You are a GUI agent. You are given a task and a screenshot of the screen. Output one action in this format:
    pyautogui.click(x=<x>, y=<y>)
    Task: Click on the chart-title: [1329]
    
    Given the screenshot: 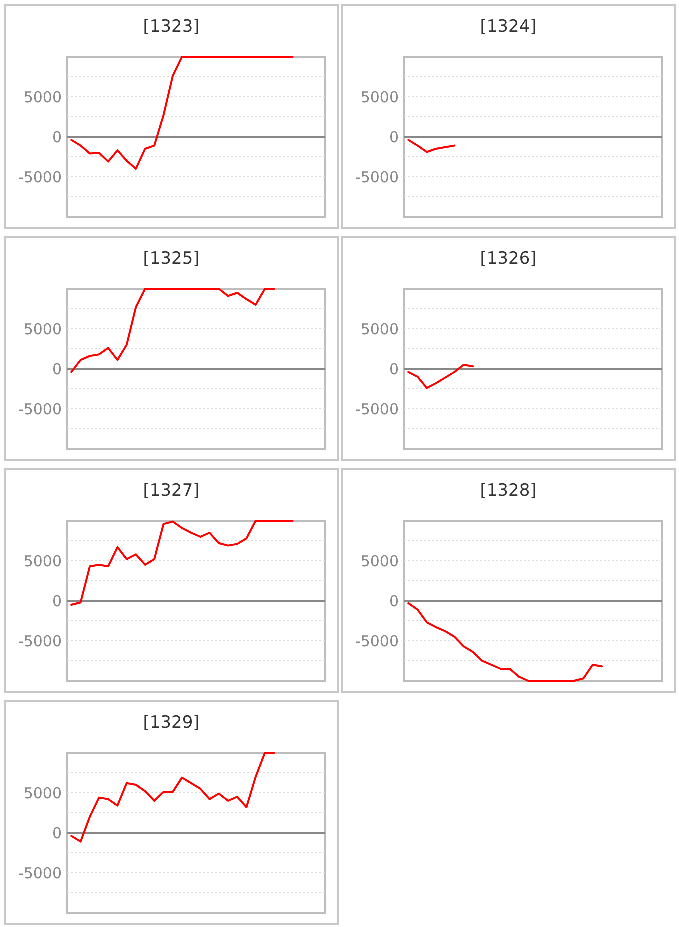 What is the action you would take?
    pyautogui.click(x=171, y=723)
    